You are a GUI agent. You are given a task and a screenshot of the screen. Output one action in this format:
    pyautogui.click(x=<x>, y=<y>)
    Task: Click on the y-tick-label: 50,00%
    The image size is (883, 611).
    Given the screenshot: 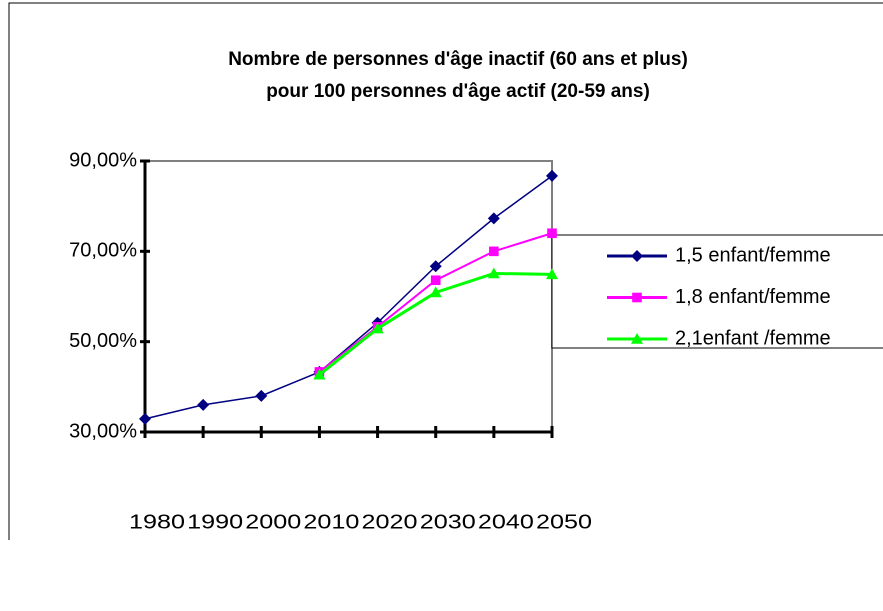 What is the action you would take?
    pyautogui.click(x=103, y=341)
    